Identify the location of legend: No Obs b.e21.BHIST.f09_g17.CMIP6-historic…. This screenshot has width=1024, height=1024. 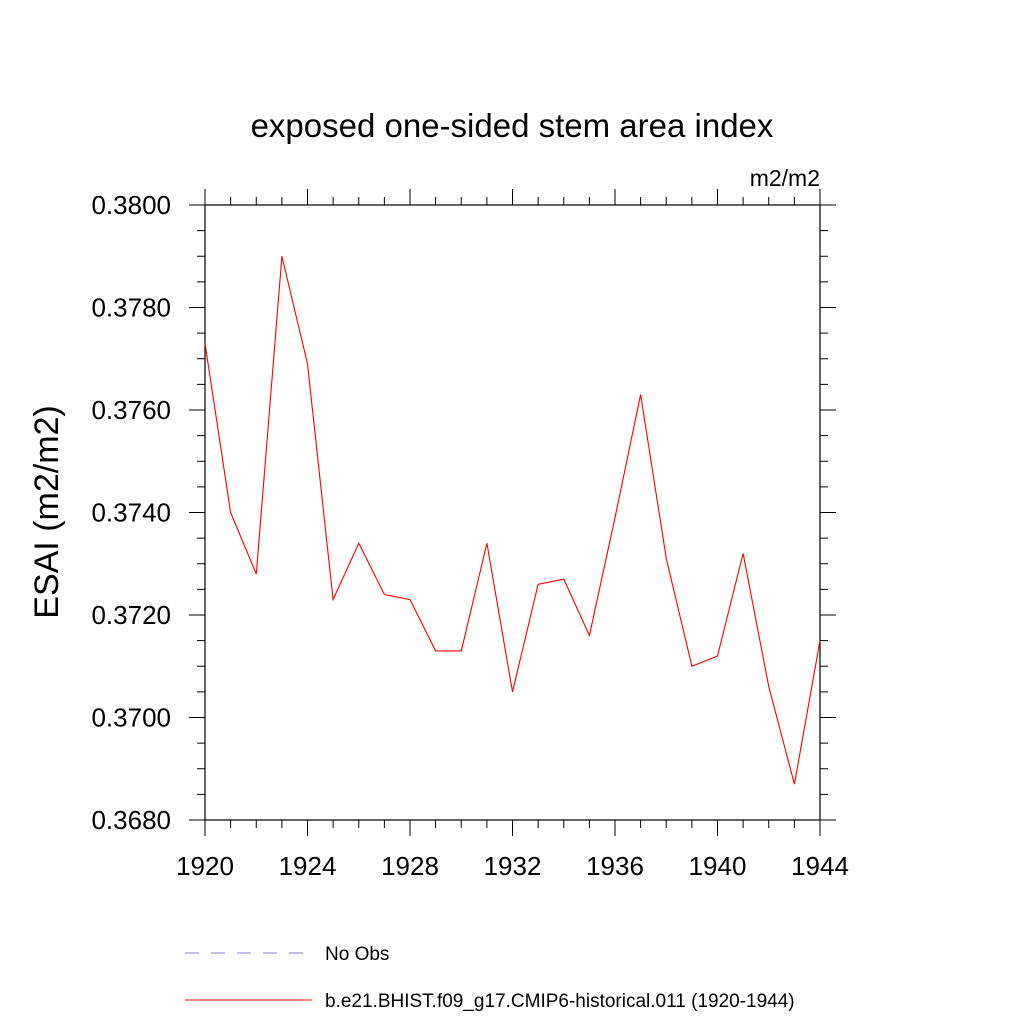
(490, 978).